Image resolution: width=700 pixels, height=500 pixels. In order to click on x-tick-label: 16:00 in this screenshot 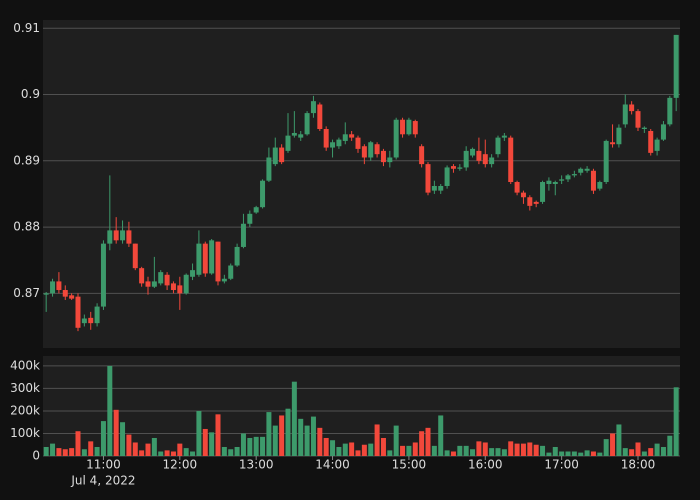, I will do `click(485, 465)`.